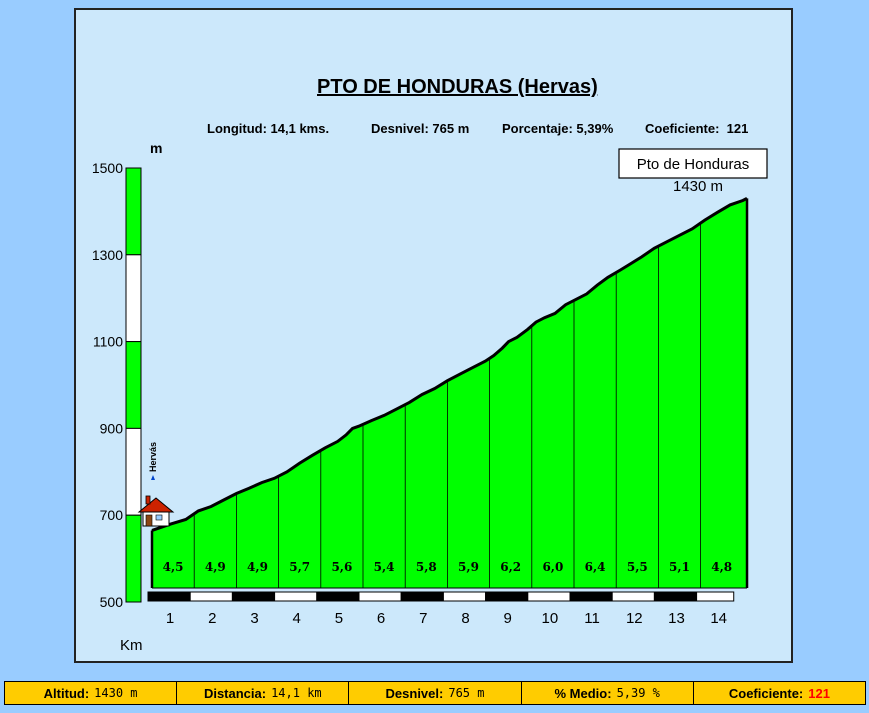  I want to click on slope-label: 6,4, so click(595, 567).